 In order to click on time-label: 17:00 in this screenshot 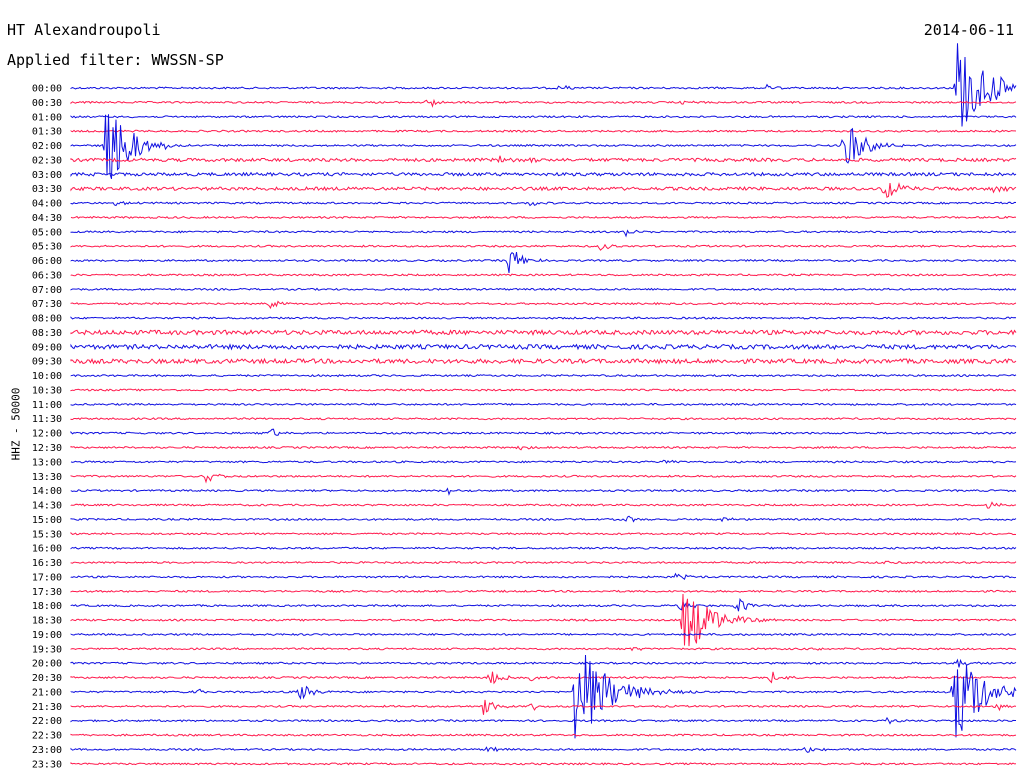, I will do `click(47, 577)`.